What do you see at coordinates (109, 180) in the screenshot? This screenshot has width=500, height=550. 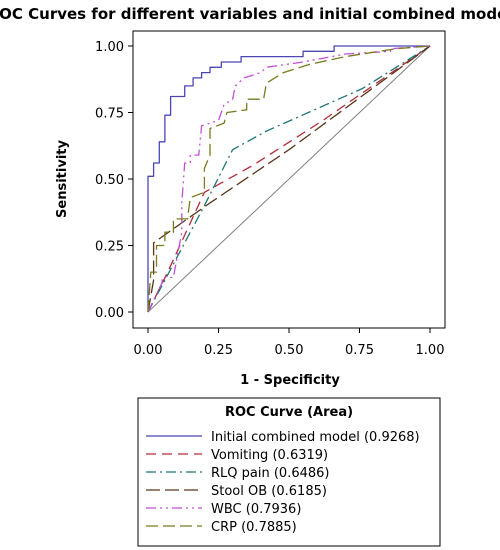 I see `y-tick-label: 0.50` at bounding box center [109, 180].